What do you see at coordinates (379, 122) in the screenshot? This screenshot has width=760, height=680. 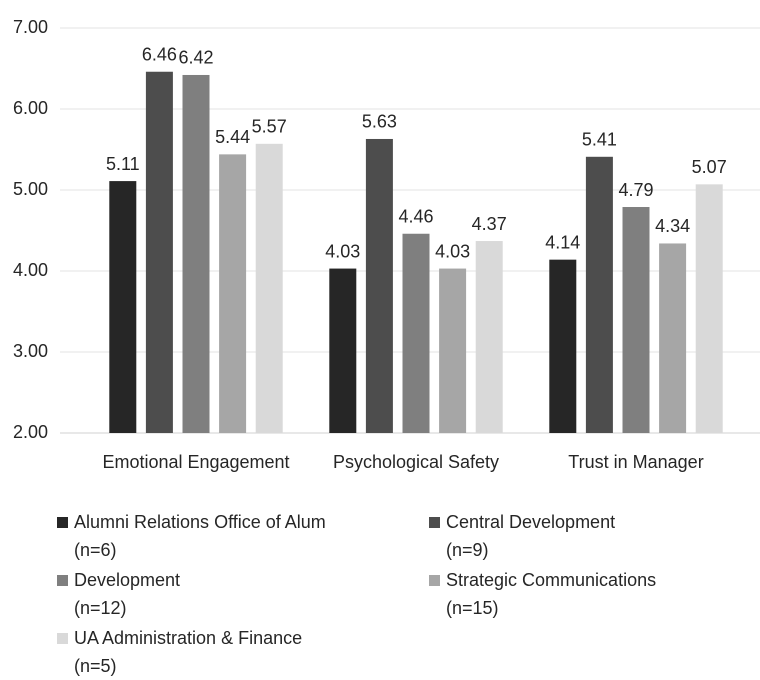 I see `data-label: 5.63` at bounding box center [379, 122].